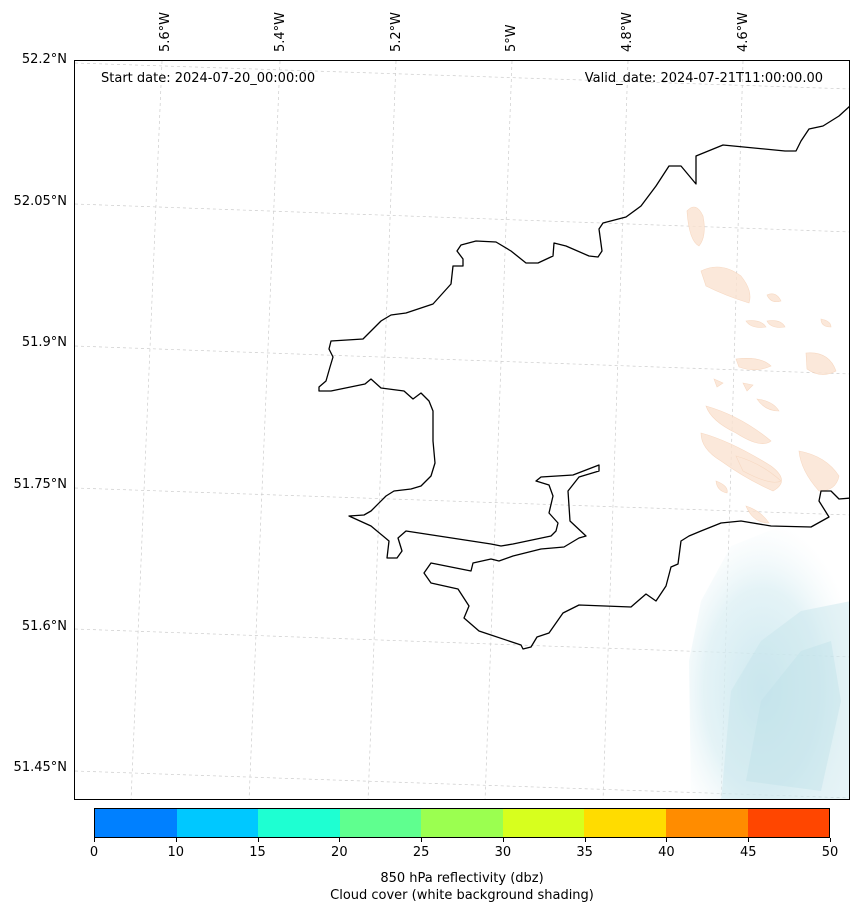  I want to click on lat-tick-label: 51.75°N, so click(40, 484).